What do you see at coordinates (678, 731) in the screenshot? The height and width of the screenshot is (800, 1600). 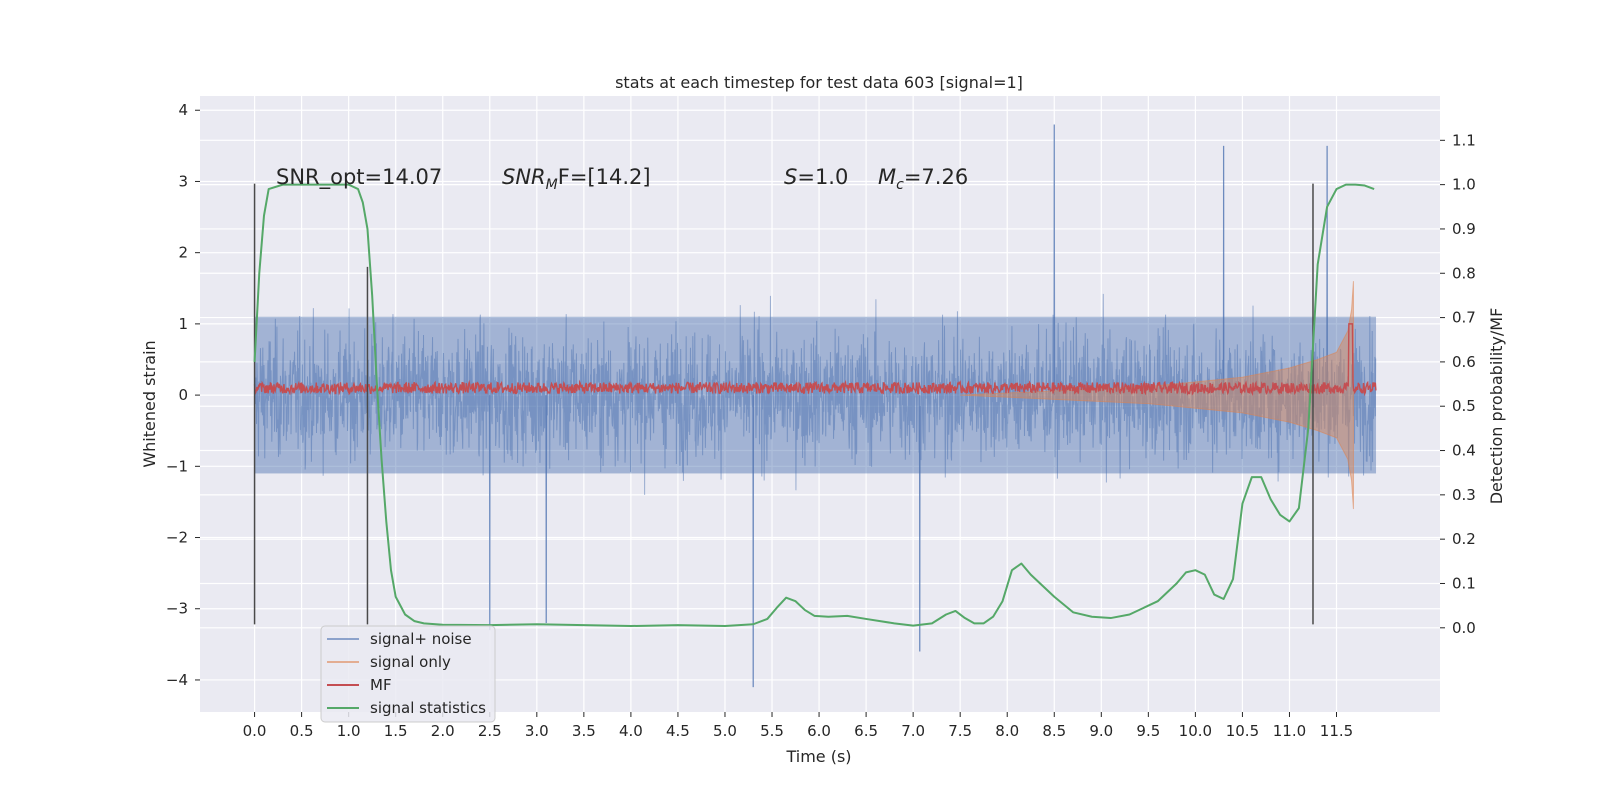 I see `x-tick-label-9: 4.5` at bounding box center [678, 731].